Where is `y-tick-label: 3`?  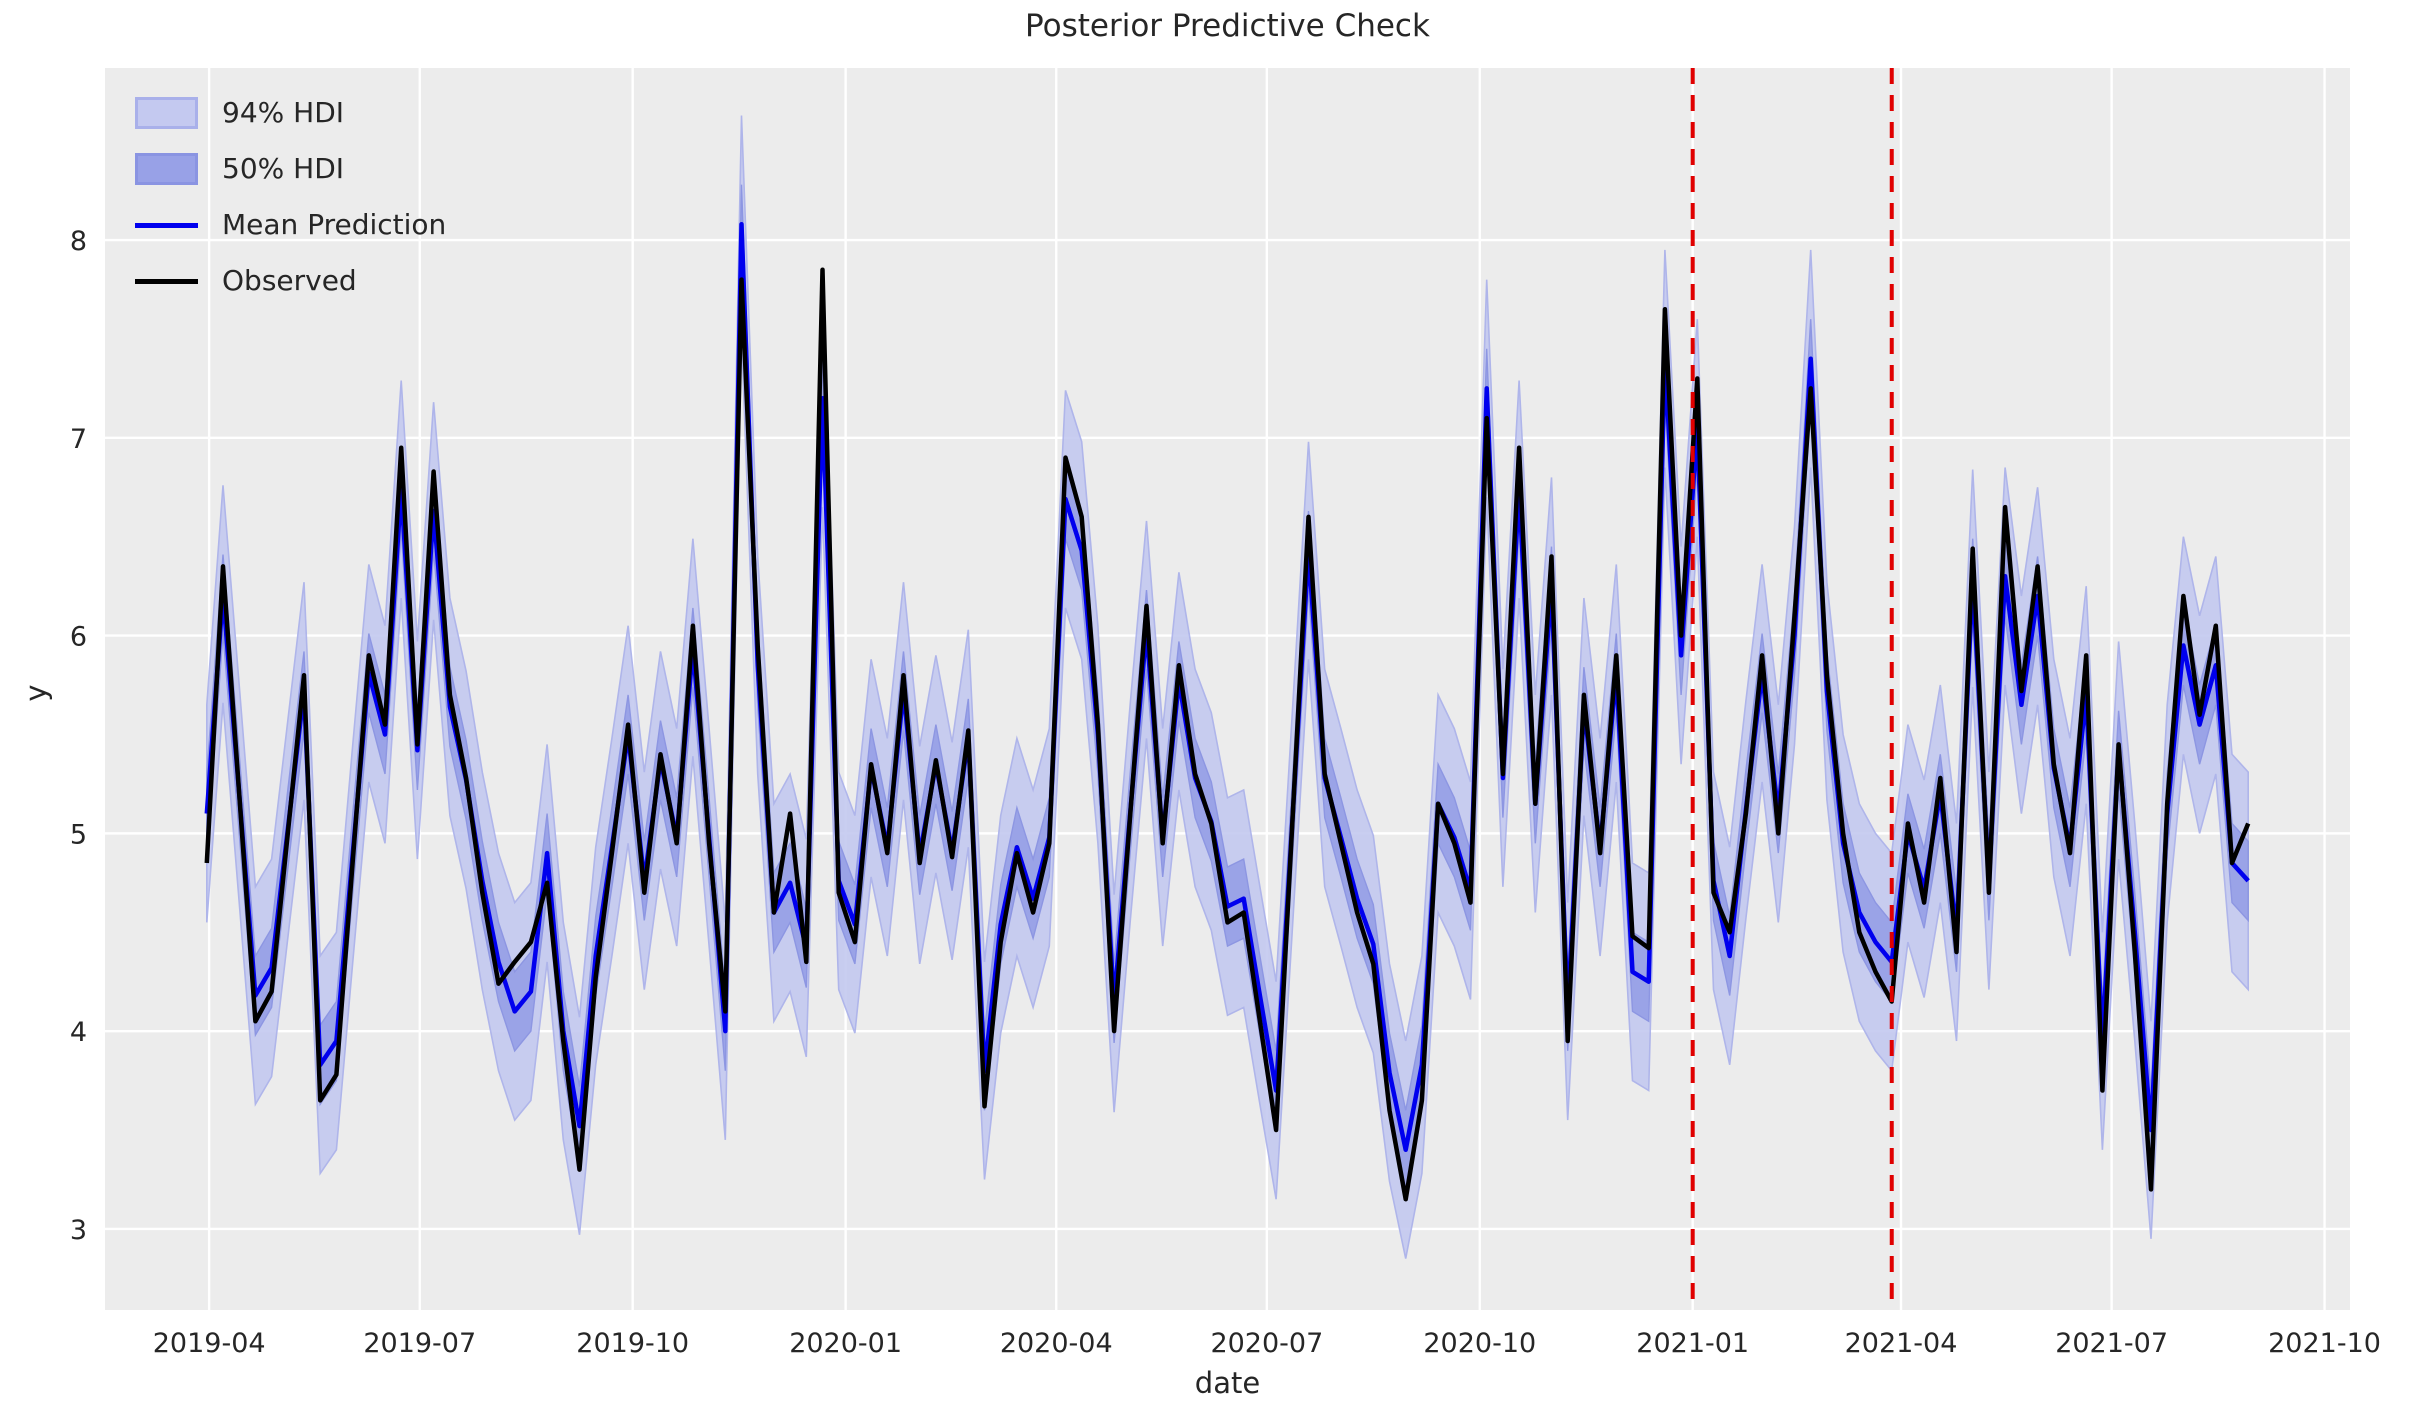 y-tick-label: 3 is located at coordinates (78, 1230).